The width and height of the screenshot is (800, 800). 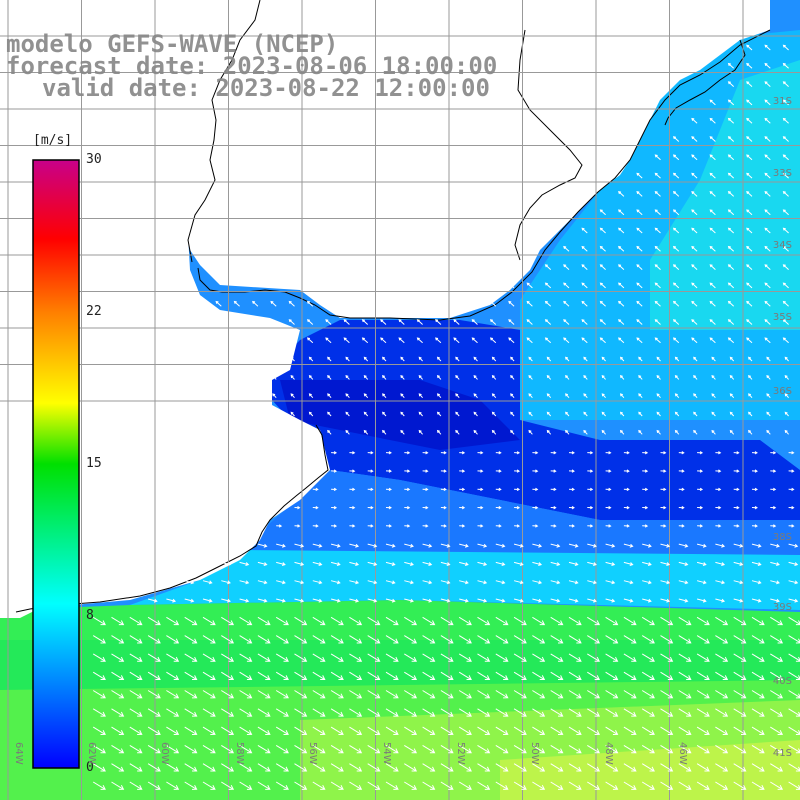 What do you see at coordinates (682, 753) in the screenshot?
I see `lon-label-46w: 46W` at bounding box center [682, 753].